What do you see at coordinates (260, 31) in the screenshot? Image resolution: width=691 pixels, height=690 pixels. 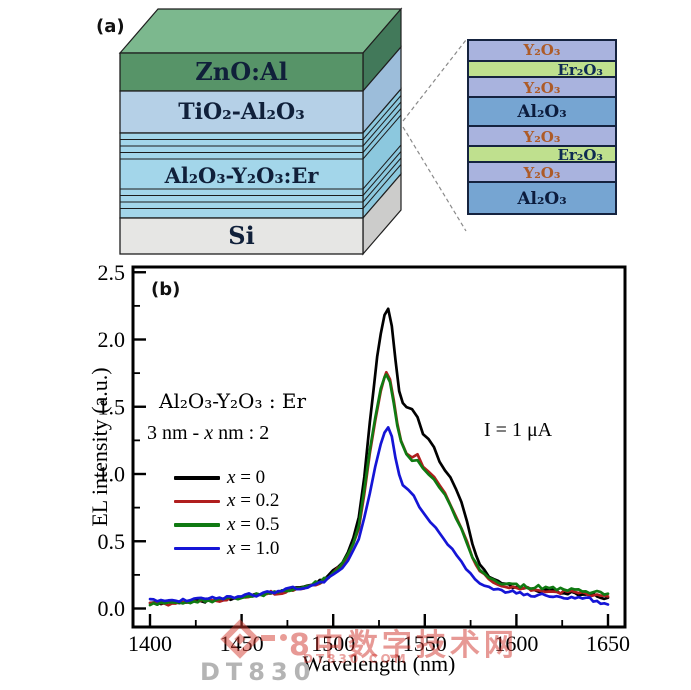 I see `device-top-face` at bounding box center [260, 31].